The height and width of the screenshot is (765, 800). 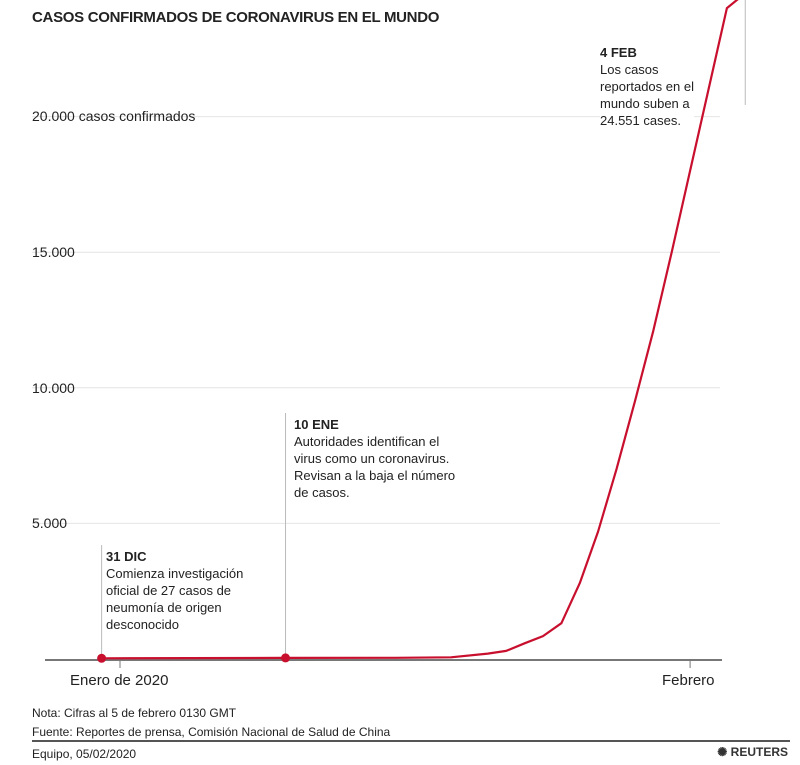 I want to click on annotation-line: Los casos, so click(x=629, y=69).